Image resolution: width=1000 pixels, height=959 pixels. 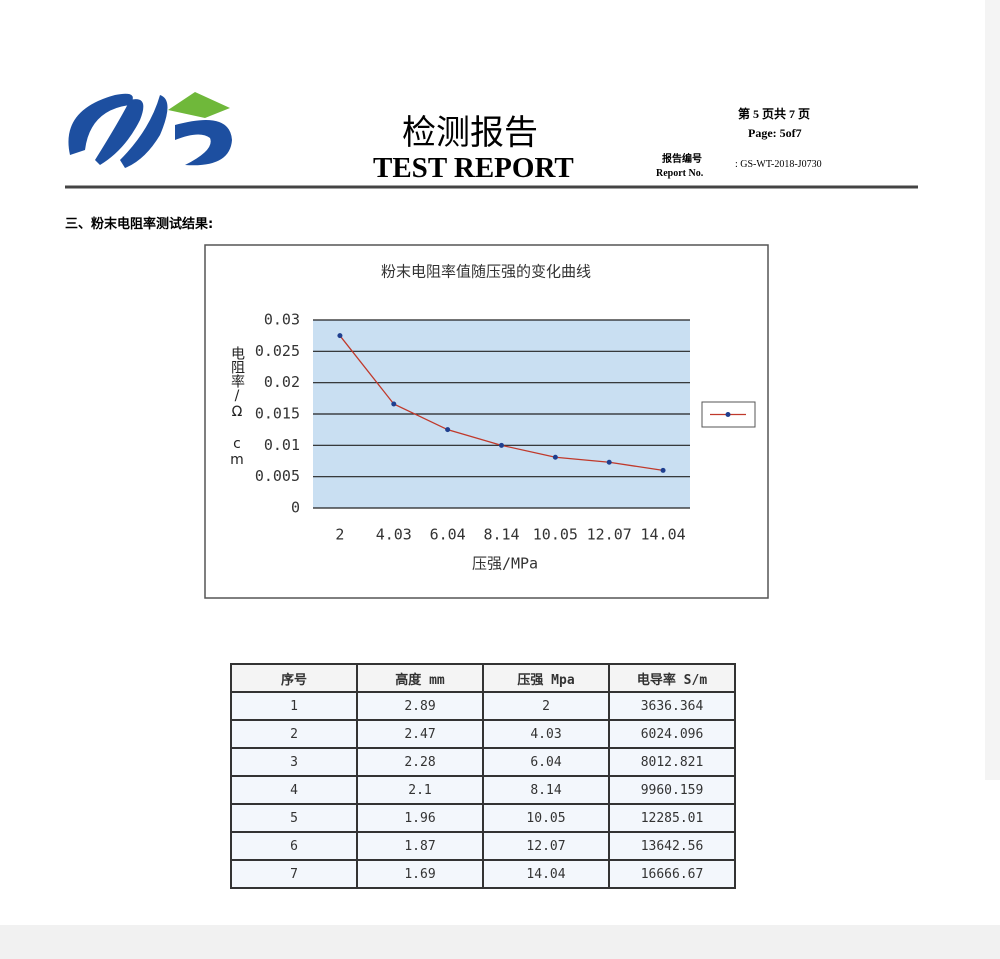 What do you see at coordinates (778, 164) in the screenshot?
I see `report-no: : GS-WT-2018-J0730` at bounding box center [778, 164].